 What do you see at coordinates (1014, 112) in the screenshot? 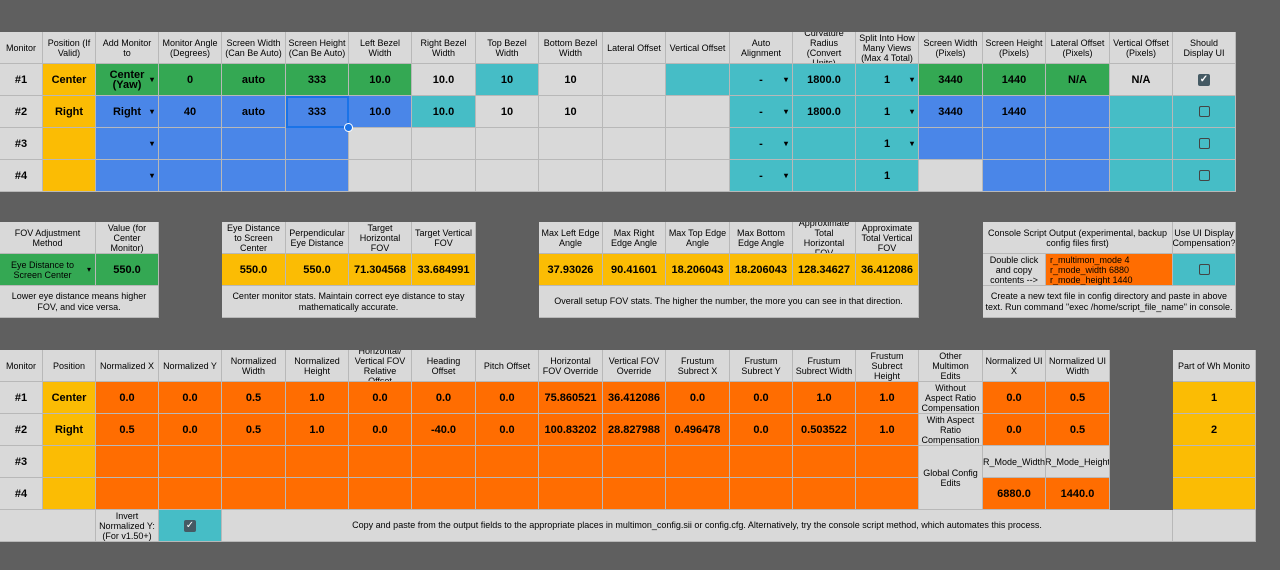
I see `t1-cell: 1440` at bounding box center [1014, 112].